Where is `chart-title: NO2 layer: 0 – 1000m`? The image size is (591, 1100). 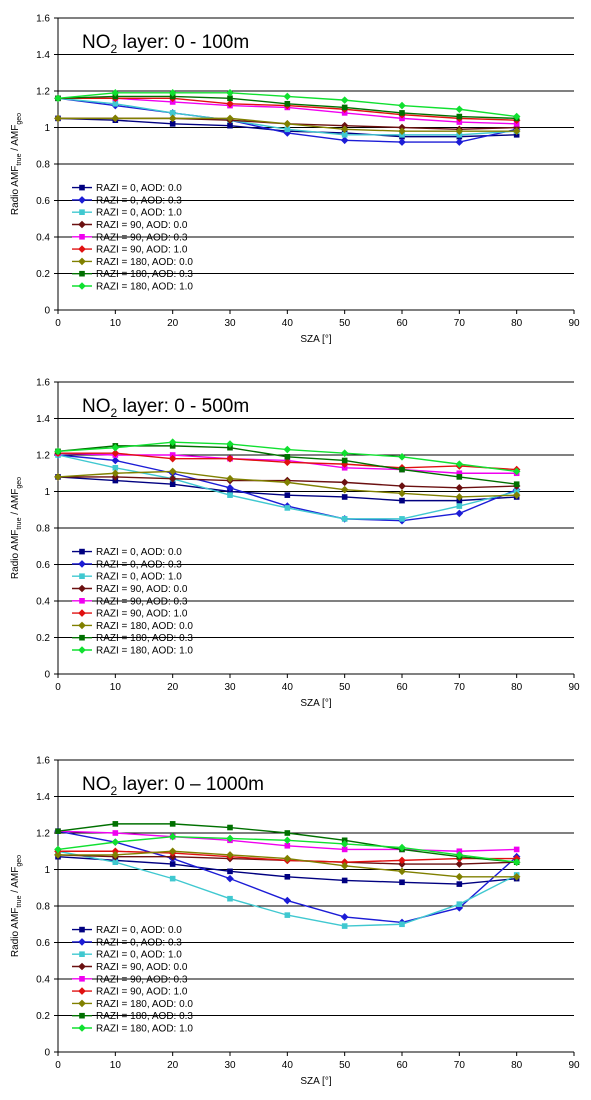 chart-title: NO2 layer: 0 – 1000m is located at coordinates (173, 786).